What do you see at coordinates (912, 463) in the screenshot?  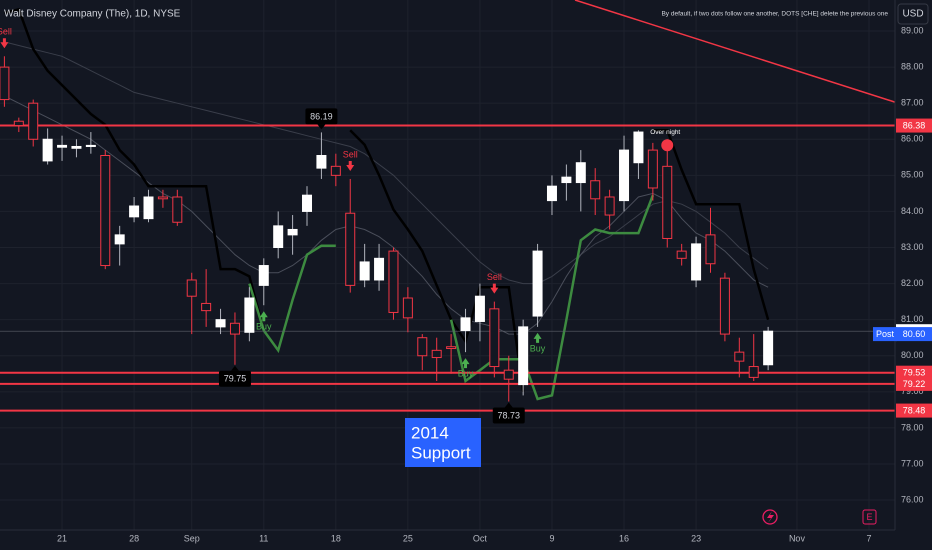 I see `y-tick-label: 77.00` at bounding box center [912, 463].